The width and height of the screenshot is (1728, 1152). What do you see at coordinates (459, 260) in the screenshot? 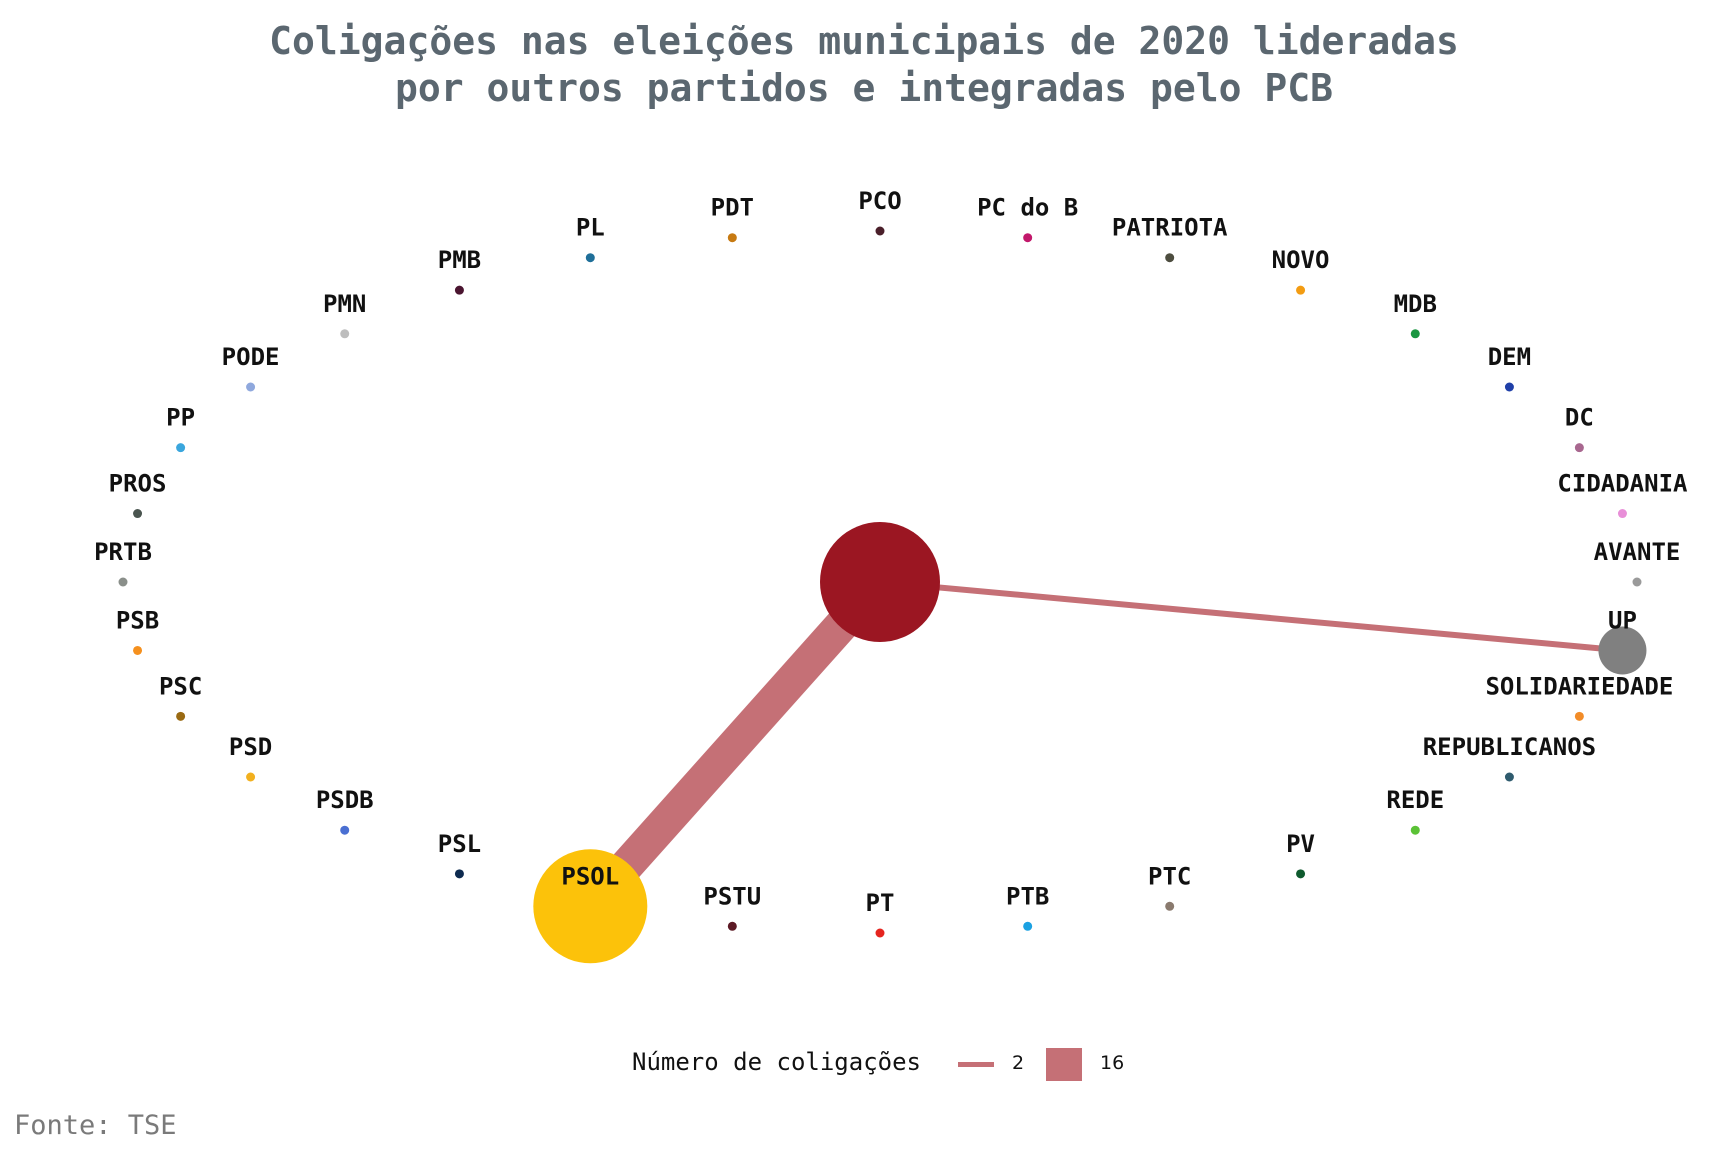
I see `node-label-pmb: PMB` at bounding box center [459, 260].